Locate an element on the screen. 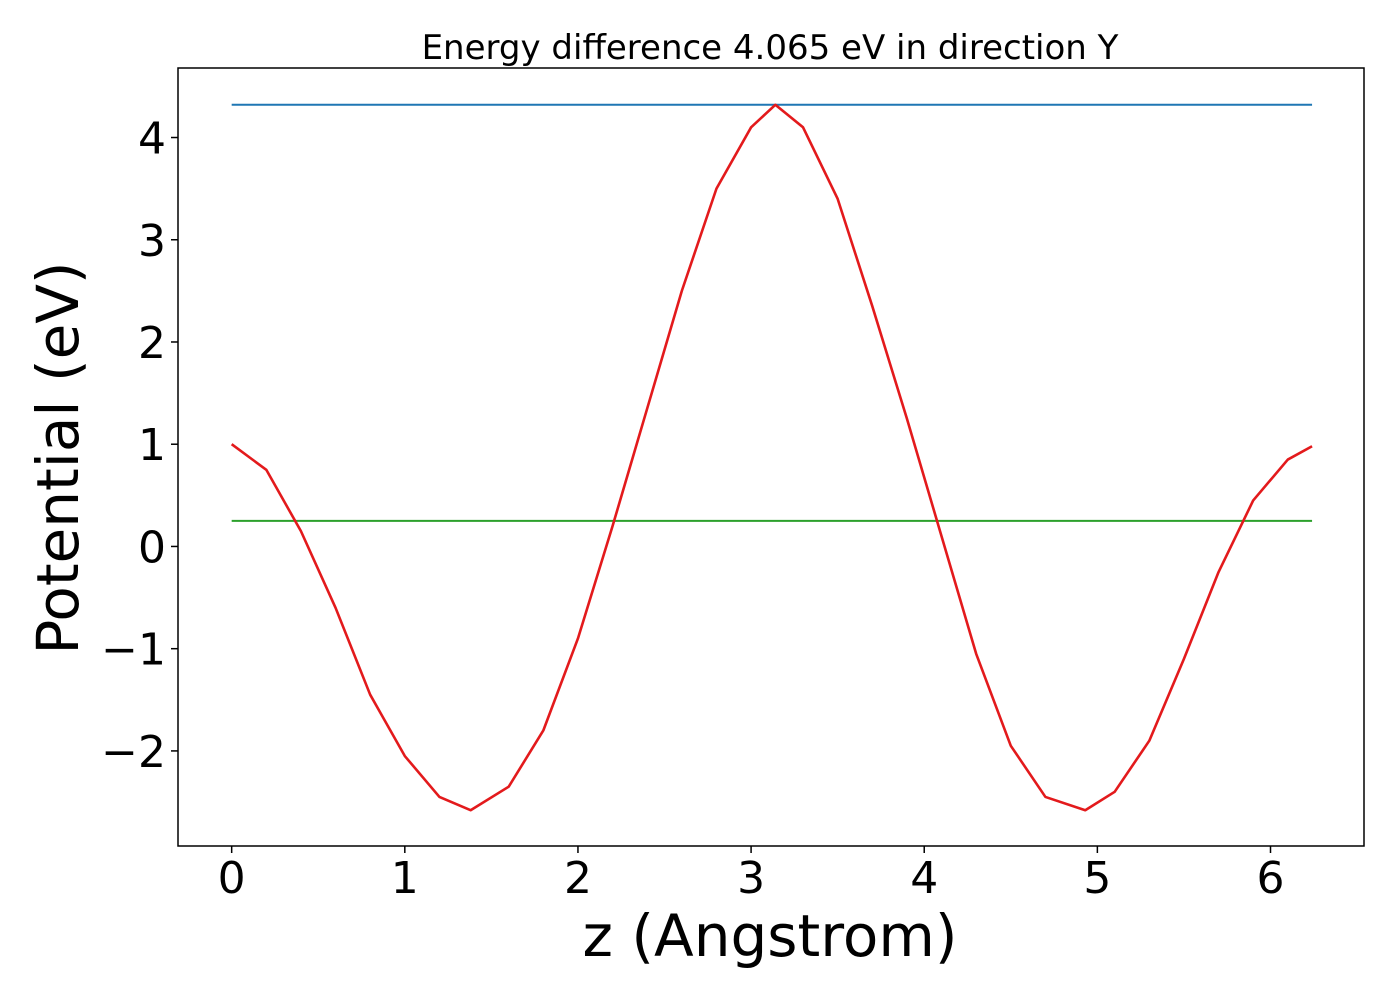  y-tick-label: −2 is located at coordinates (133, 752).